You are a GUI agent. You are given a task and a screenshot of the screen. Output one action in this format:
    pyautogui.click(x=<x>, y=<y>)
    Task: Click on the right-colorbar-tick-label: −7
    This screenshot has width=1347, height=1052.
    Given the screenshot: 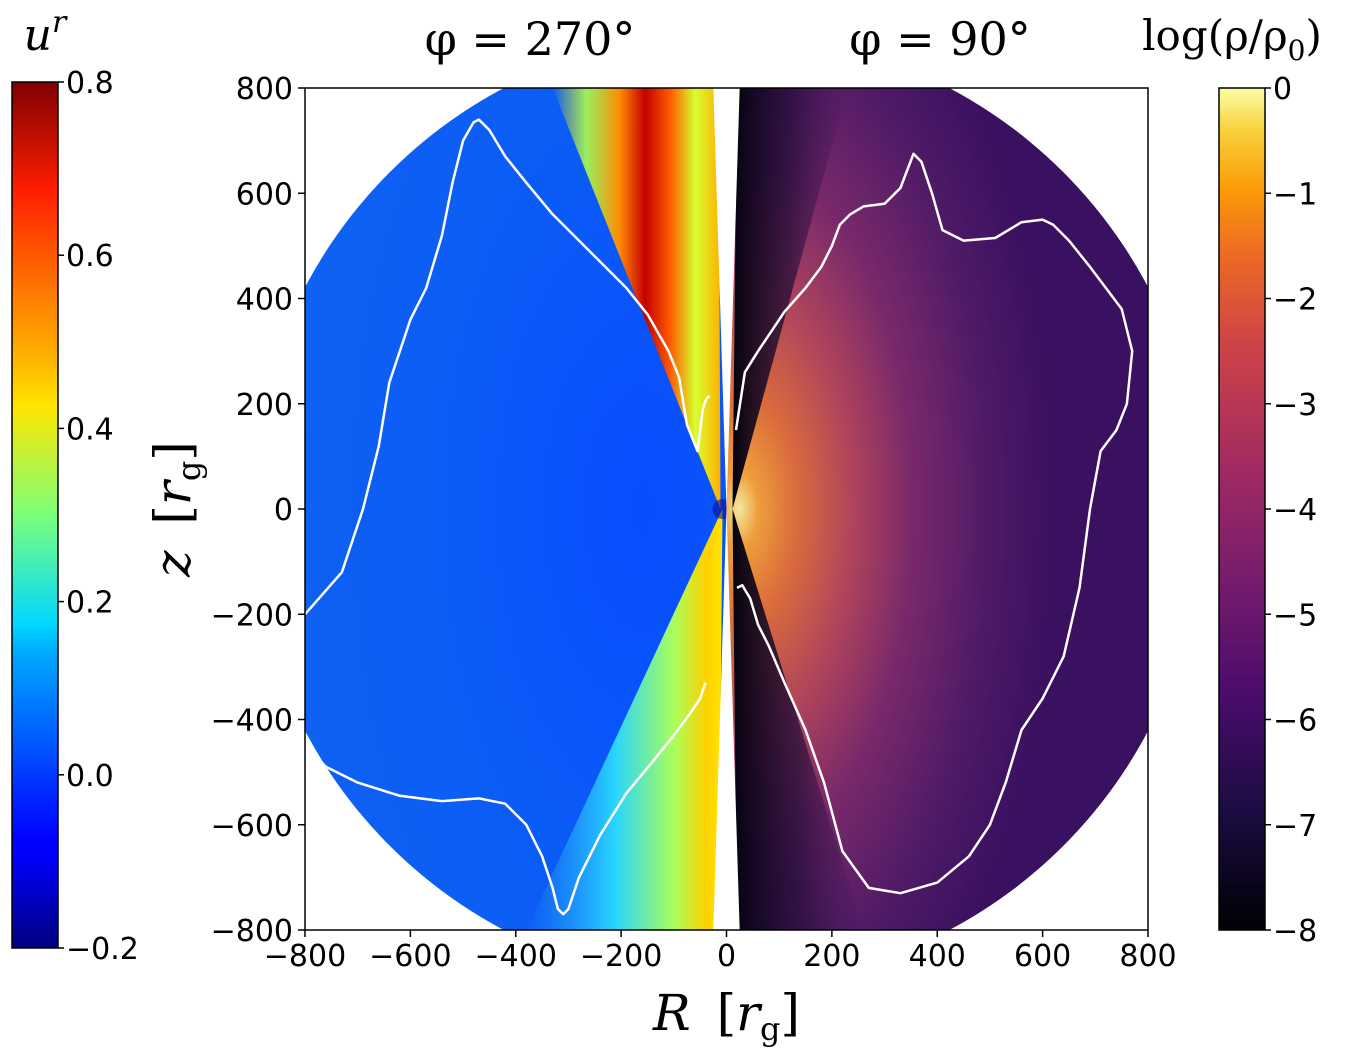 What is the action you would take?
    pyautogui.click(x=1295, y=826)
    